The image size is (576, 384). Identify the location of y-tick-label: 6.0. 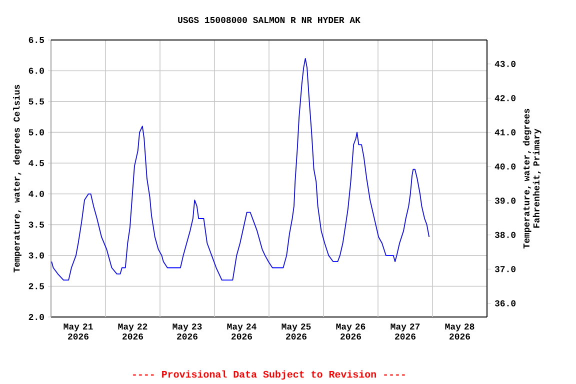
(36, 71).